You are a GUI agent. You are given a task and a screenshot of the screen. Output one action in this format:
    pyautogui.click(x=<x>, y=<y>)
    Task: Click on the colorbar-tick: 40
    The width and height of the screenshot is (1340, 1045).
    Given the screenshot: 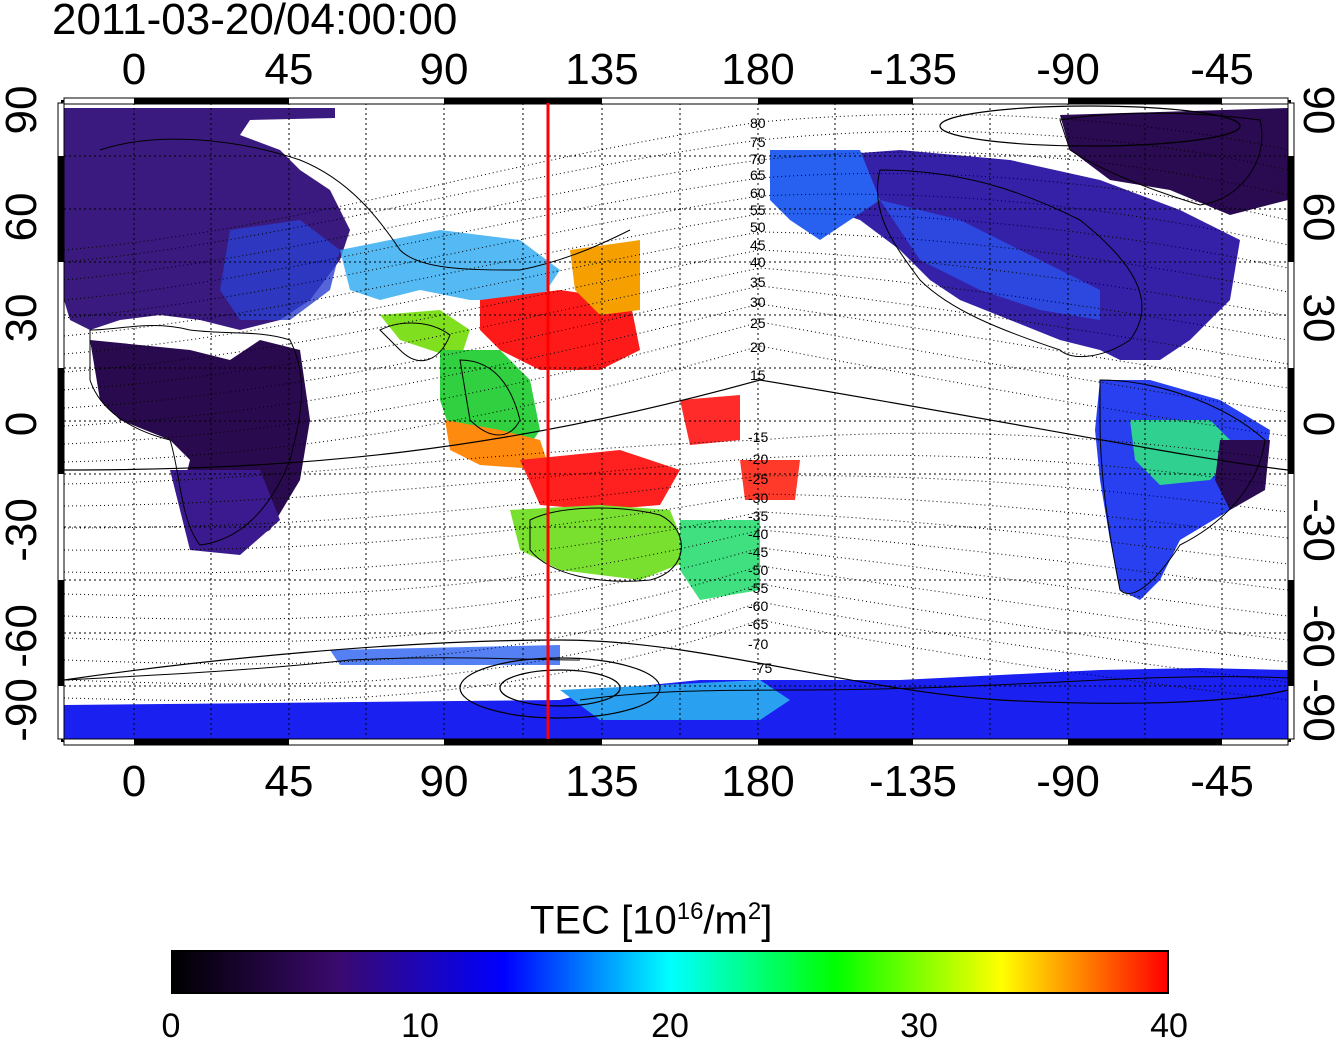 What is the action you would take?
    pyautogui.click(x=1169, y=1026)
    